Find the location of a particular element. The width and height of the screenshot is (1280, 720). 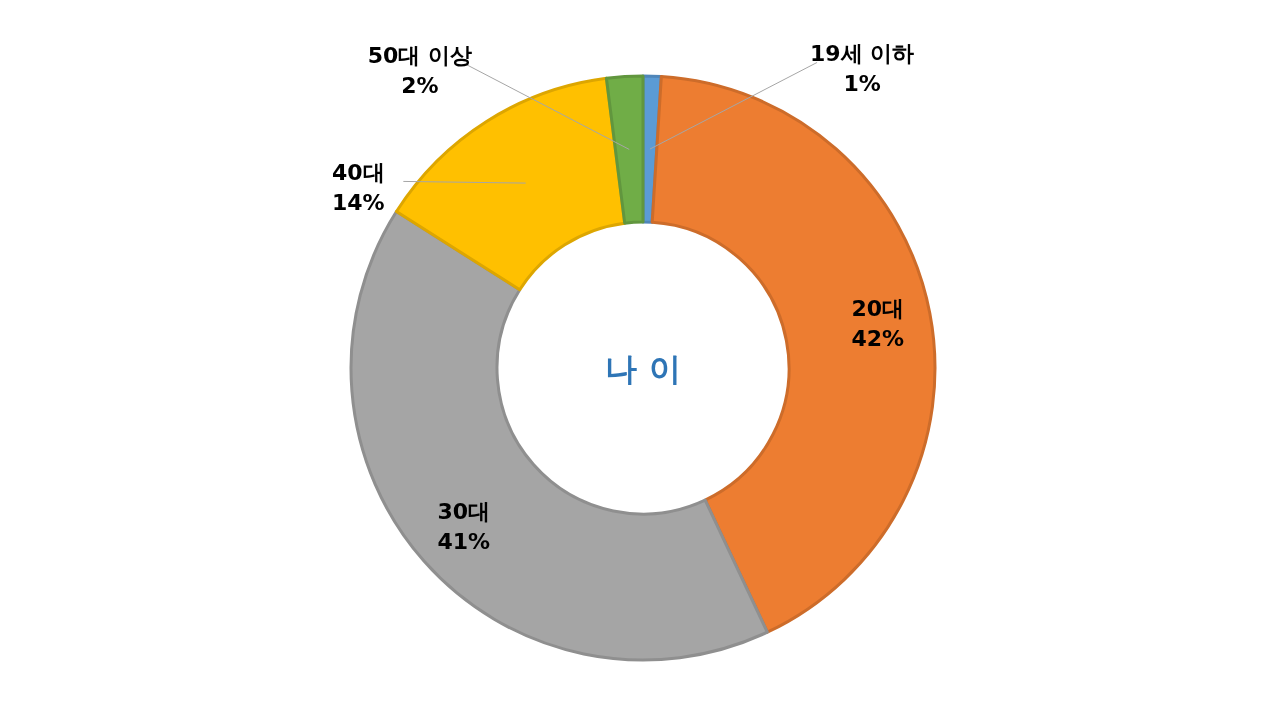

data-label: 2% is located at coordinates (420, 85).